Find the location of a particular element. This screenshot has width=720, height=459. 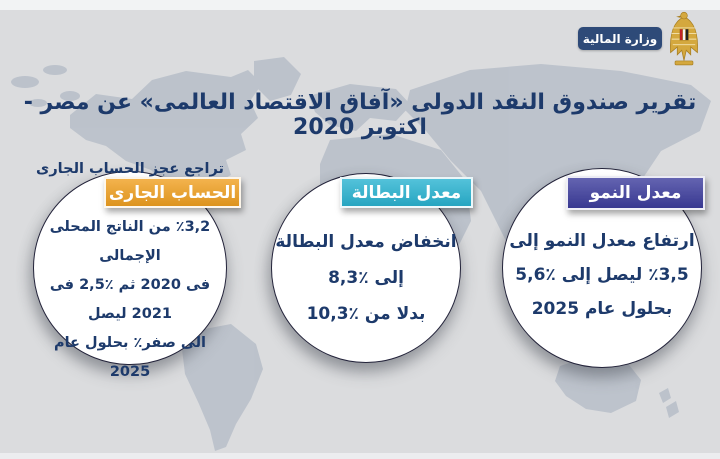

stat-line: انخفاض معدل البطالة is located at coordinates (366, 242).